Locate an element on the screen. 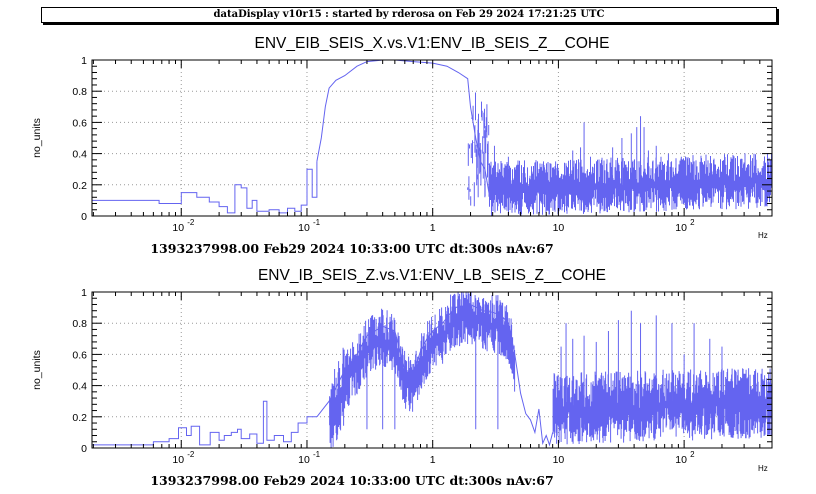  transition-trace is located at coordinates (478, 149).